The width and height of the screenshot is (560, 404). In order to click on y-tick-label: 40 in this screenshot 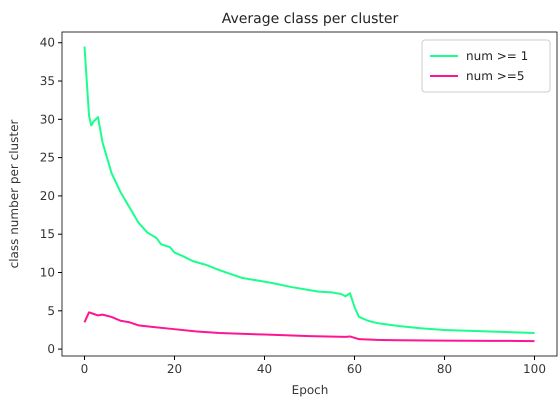, I will do `click(47, 43)`.